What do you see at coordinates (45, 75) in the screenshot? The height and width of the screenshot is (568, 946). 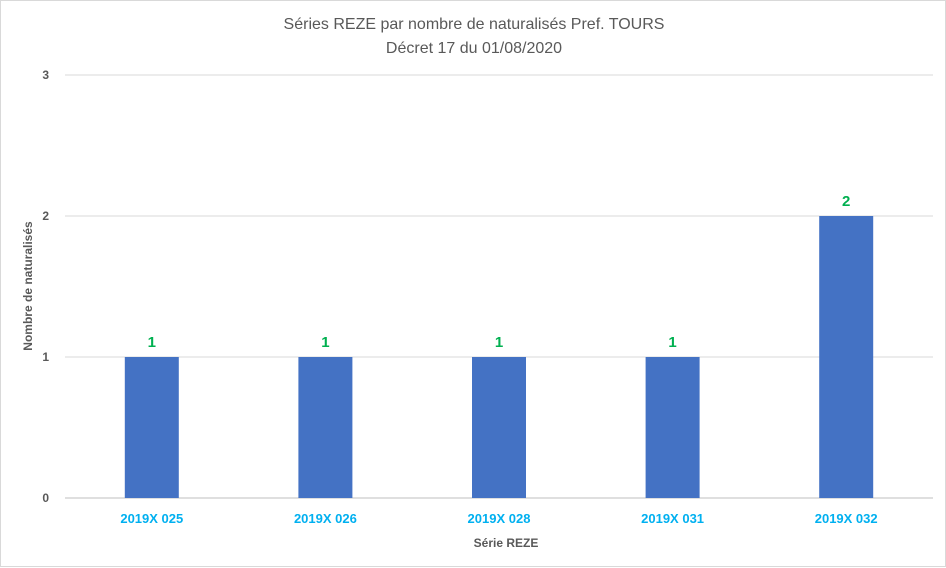 I see `y-tick-label: 3` at bounding box center [45, 75].